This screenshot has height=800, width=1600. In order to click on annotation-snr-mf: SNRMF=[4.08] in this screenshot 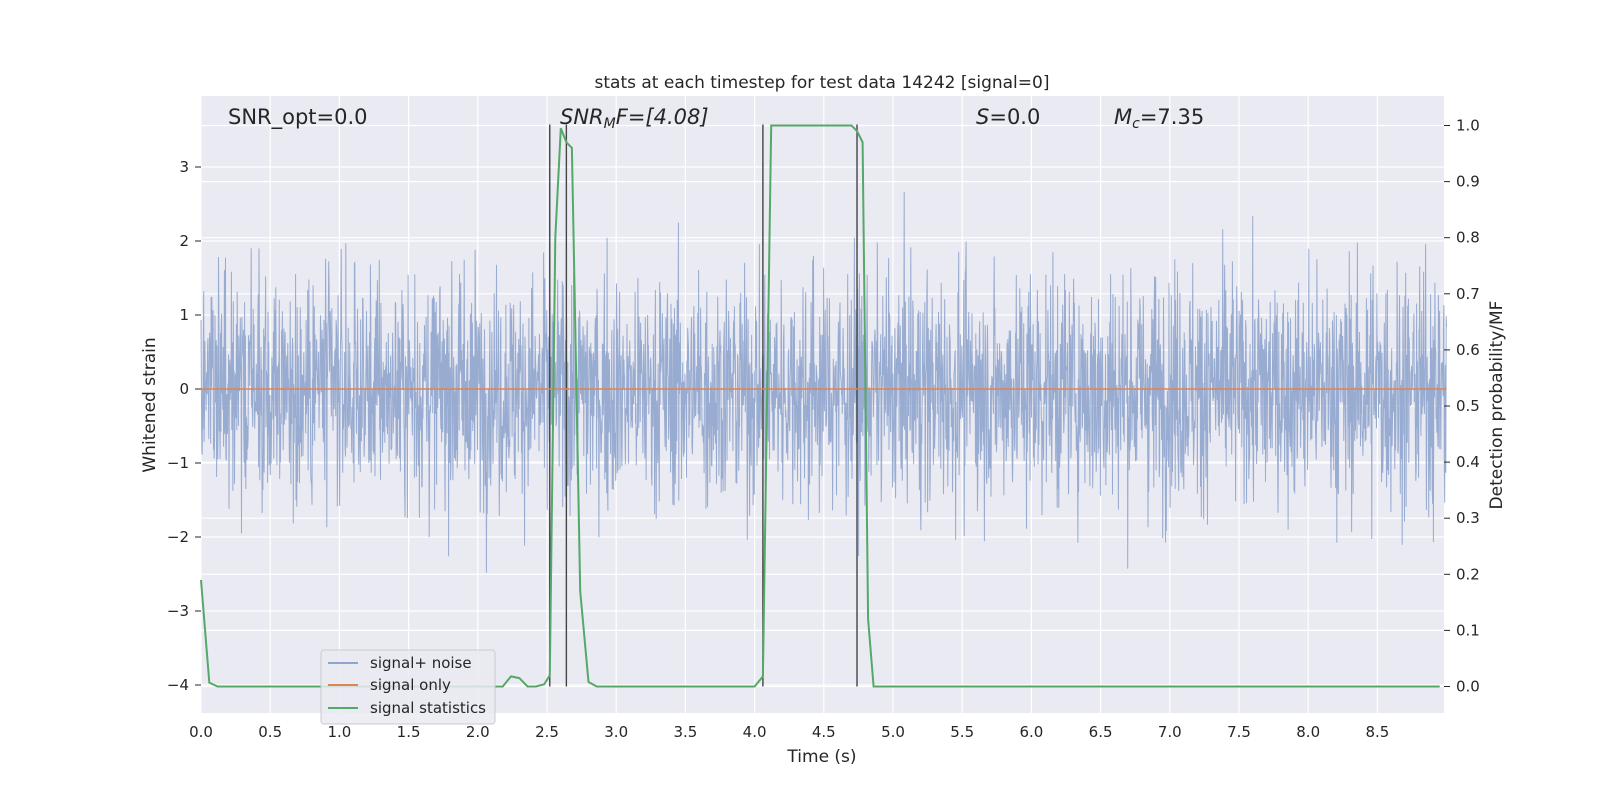, I will do `click(634, 118)`.